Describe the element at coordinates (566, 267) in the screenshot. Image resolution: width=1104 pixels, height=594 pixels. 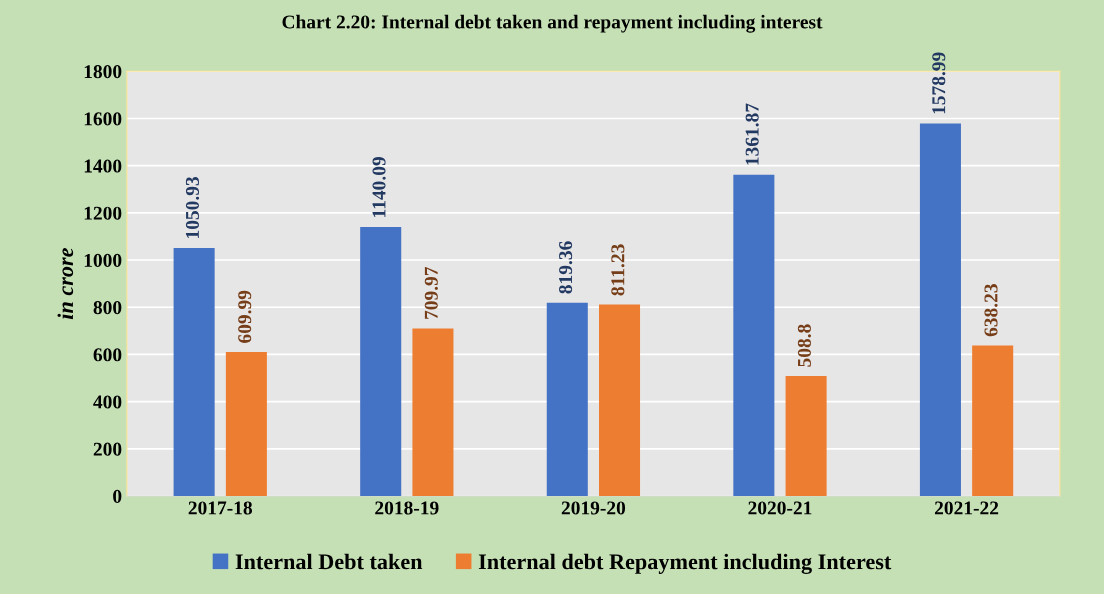
I see `data-label: 819.36` at that location.